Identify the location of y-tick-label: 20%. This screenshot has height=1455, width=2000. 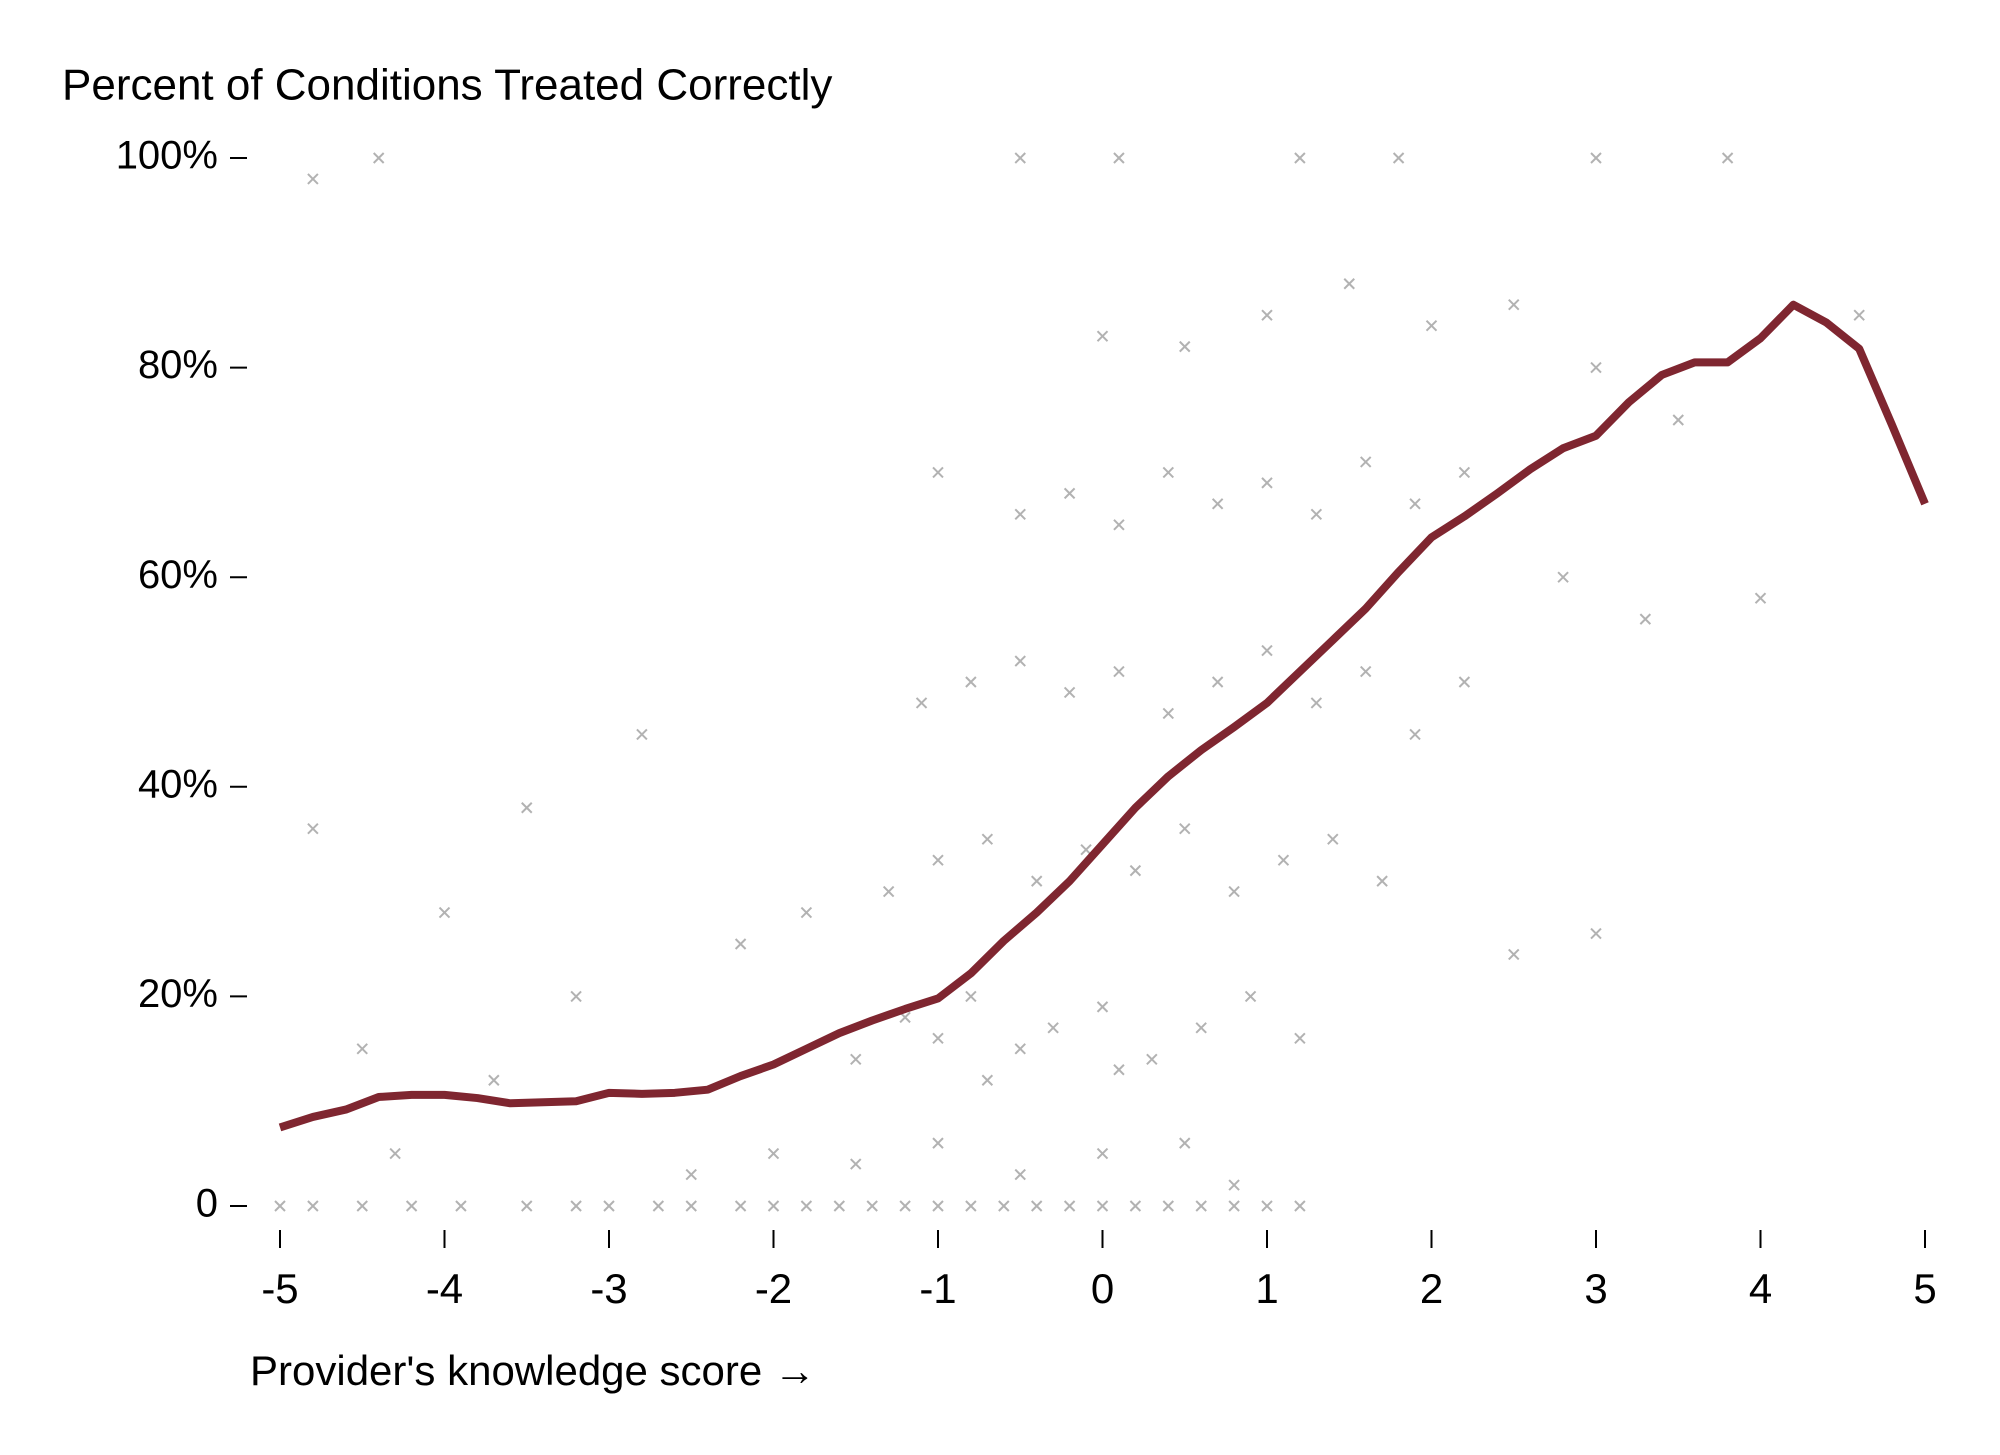
(178, 994).